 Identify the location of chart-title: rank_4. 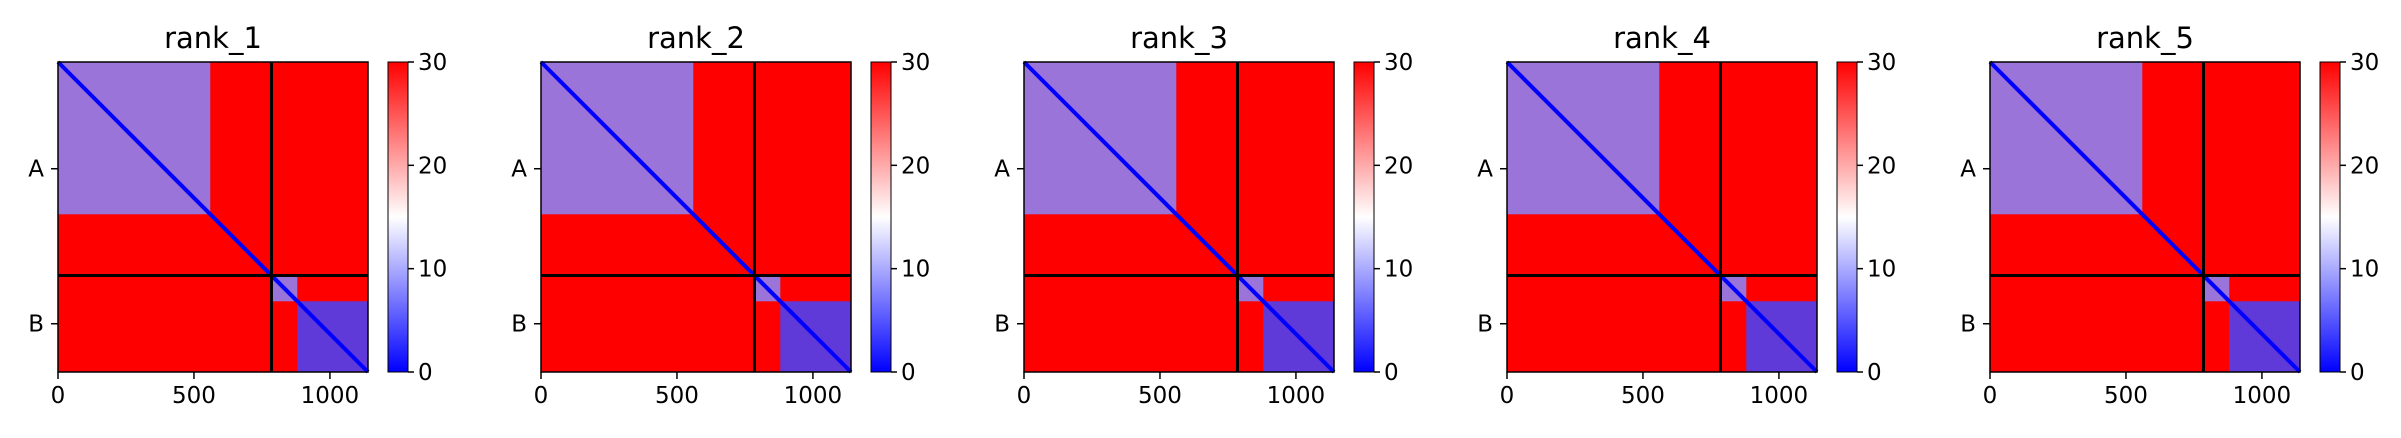
(1662, 38).